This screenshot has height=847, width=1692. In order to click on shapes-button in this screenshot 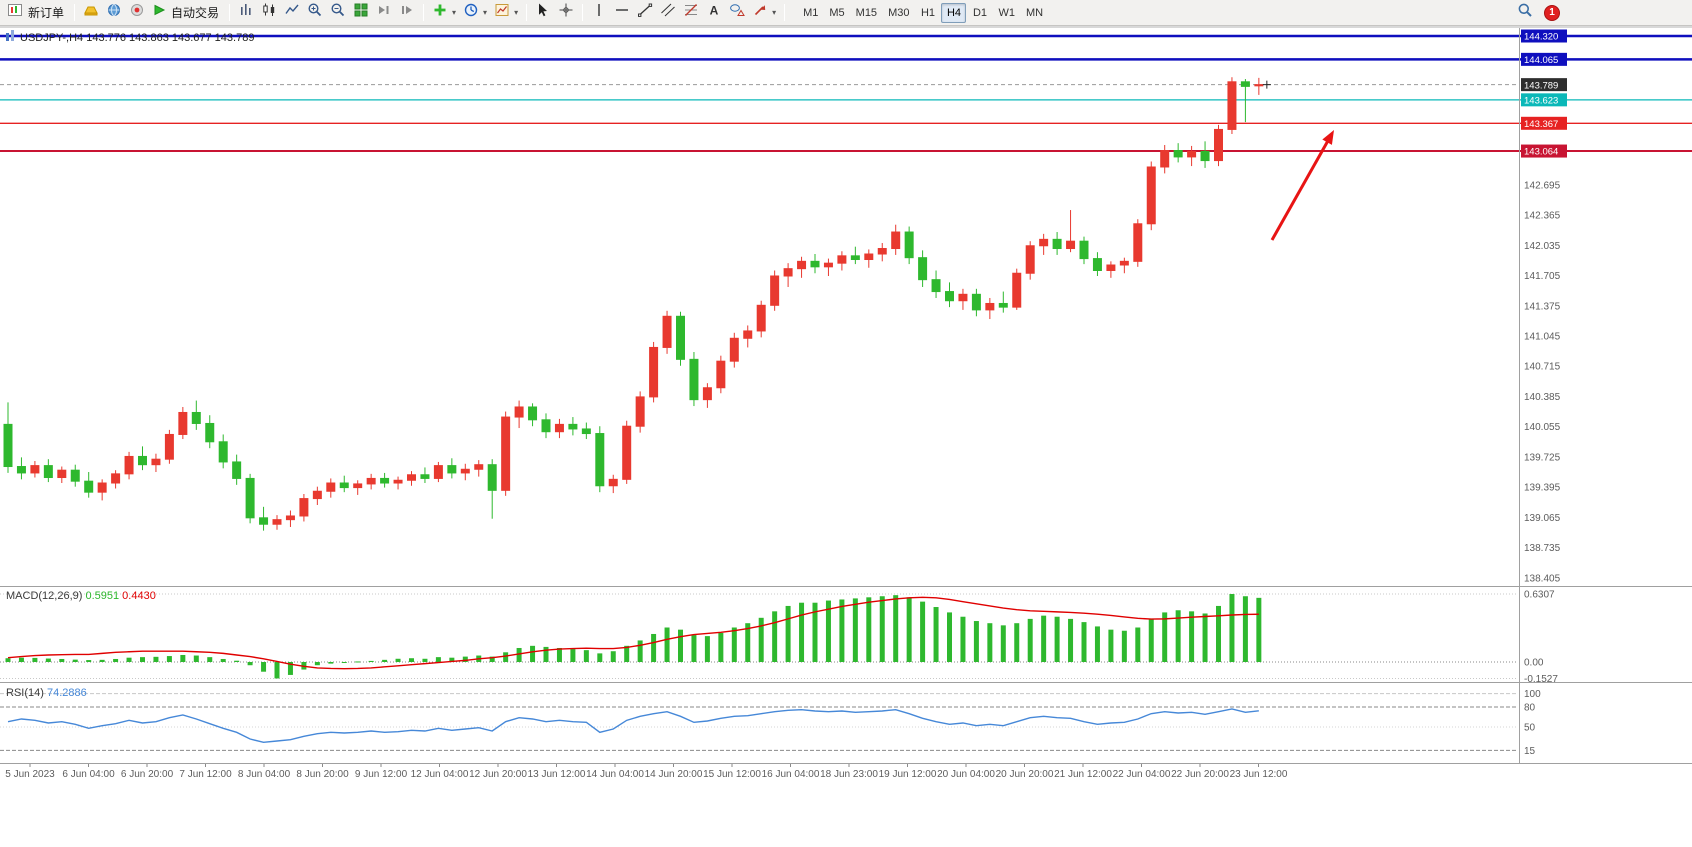, I will do `click(737, 13)`.